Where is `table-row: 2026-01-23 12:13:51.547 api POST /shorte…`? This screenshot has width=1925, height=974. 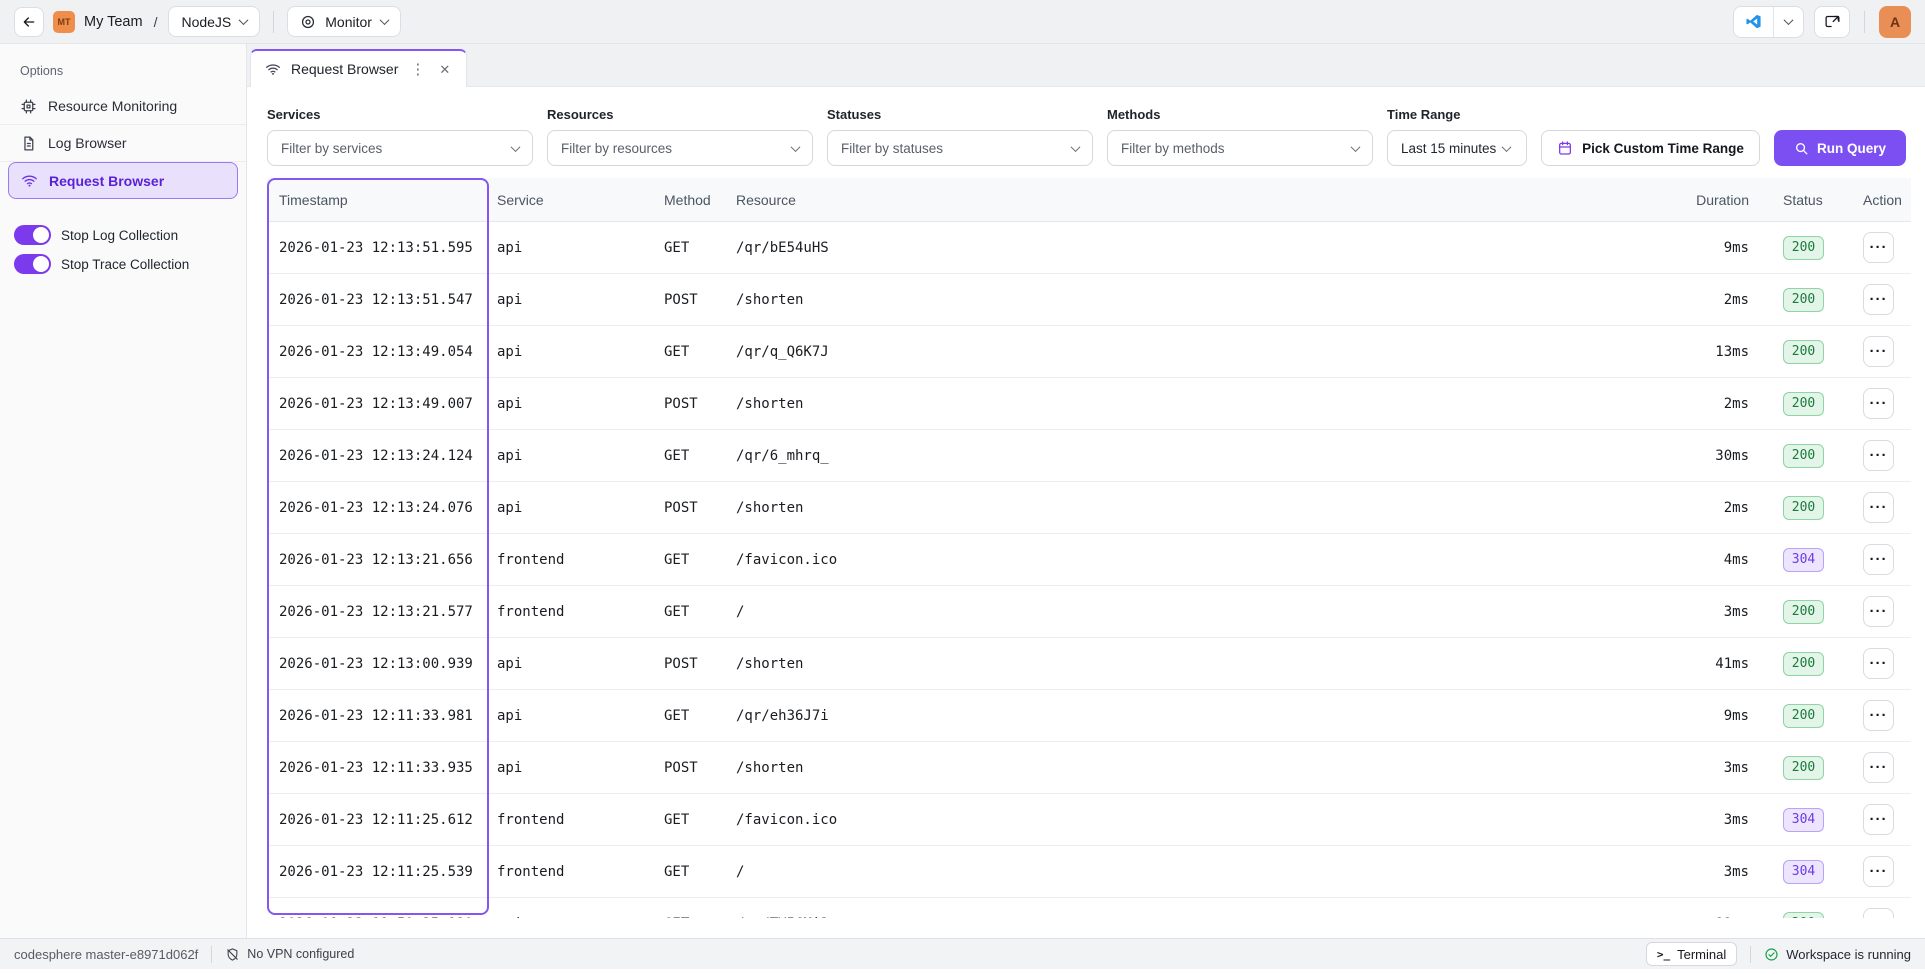 table-row: 2026-01-23 12:13:51.547 api POST /shorte… is located at coordinates (1089, 300).